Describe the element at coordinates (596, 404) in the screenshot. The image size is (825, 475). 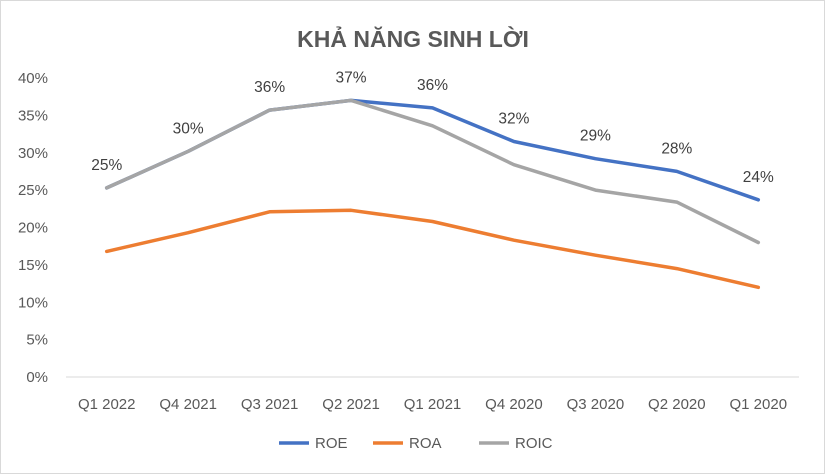
I see `x-tick-label: Q3 2020` at that location.